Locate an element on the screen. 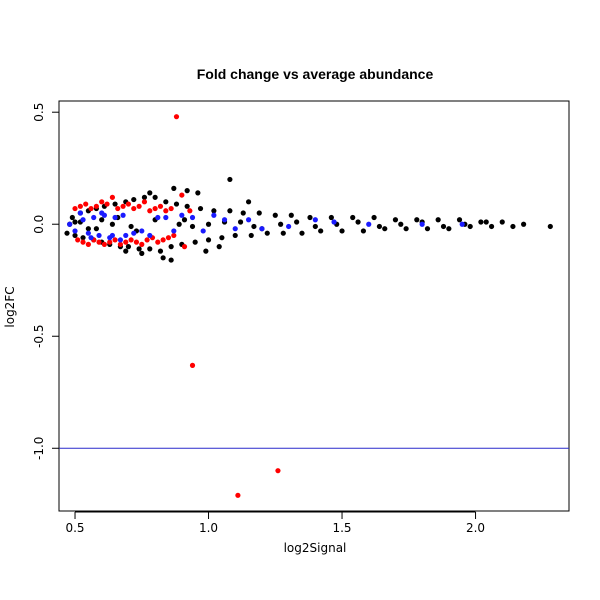 The width and height of the screenshot is (600, 600). x-tick-label: 1.0 is located at coordinates (208, 528).